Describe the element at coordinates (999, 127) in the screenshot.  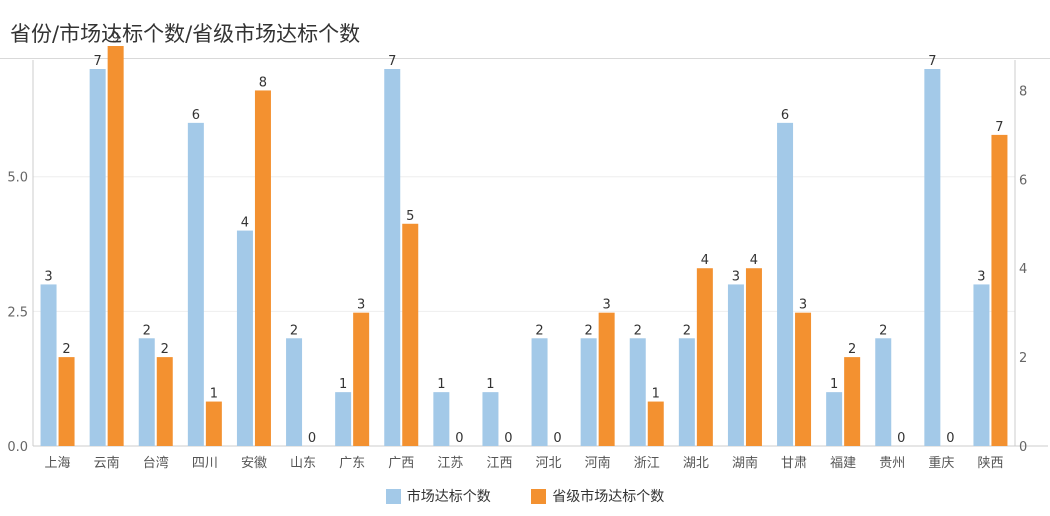
I see `data-label-province: 7` at that location.